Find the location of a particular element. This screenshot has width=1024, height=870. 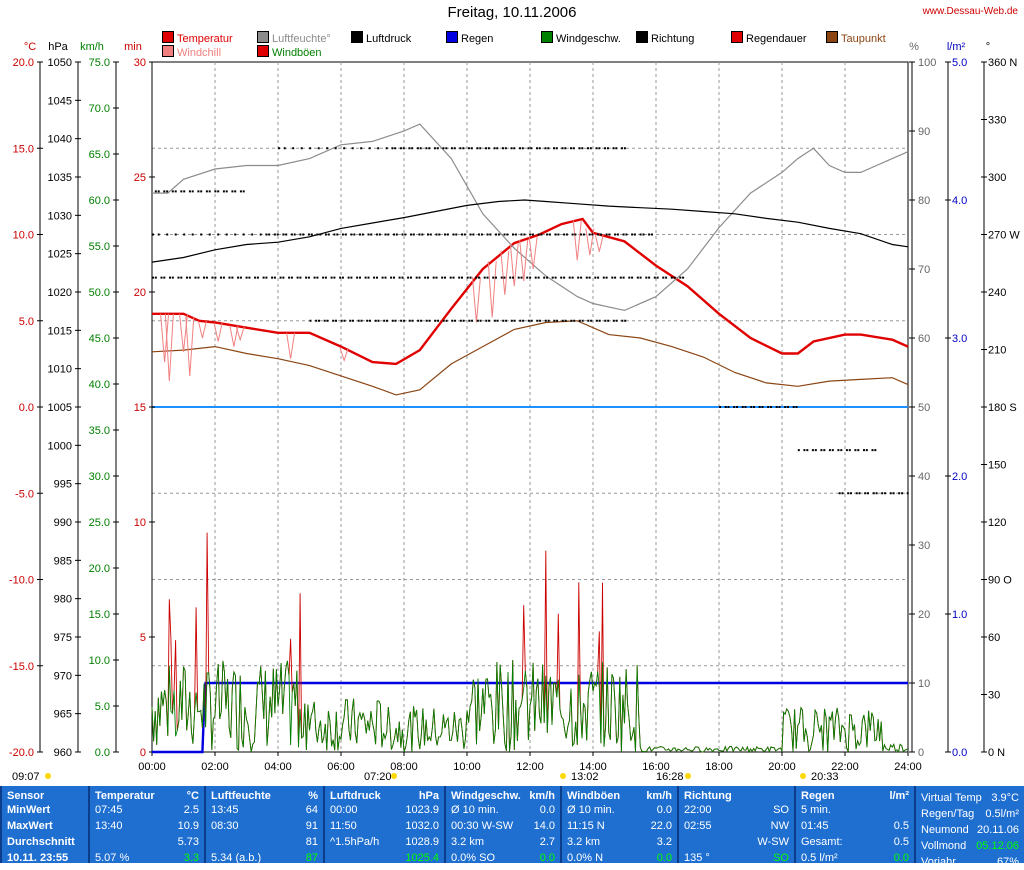

stats-cell: 0.0 is located at coordinates (664, 810).